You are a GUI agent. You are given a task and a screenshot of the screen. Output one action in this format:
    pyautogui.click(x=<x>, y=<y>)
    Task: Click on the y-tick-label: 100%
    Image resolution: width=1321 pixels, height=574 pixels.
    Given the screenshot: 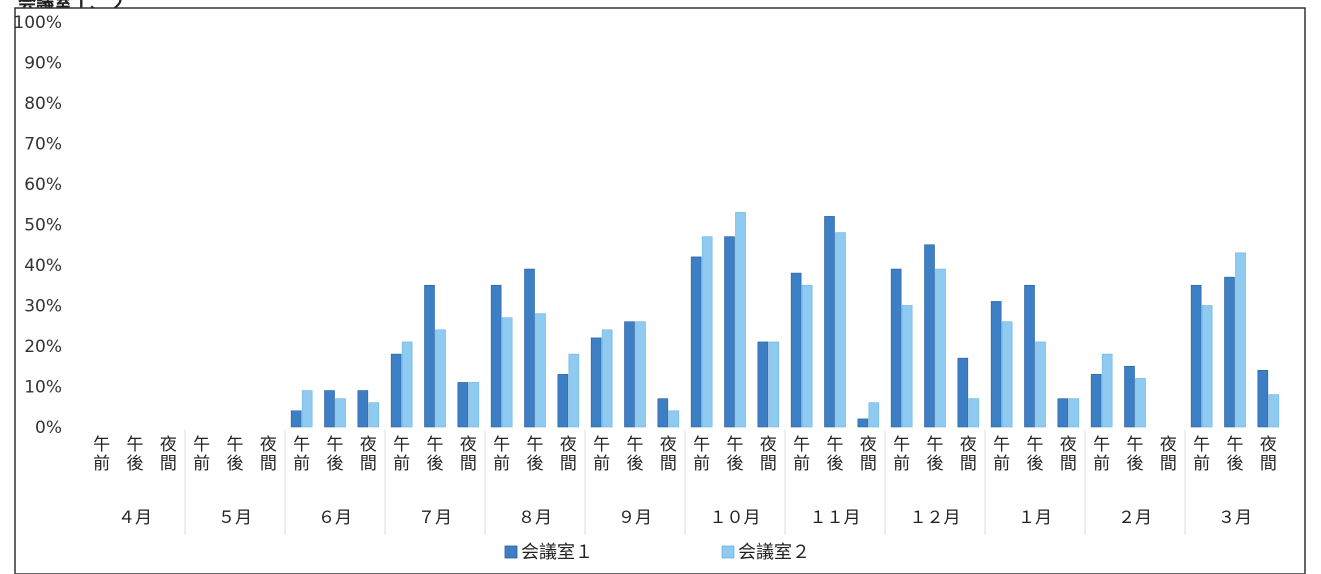 What is the action you would take?
    pyautogui.click(x=37, y=23)
    